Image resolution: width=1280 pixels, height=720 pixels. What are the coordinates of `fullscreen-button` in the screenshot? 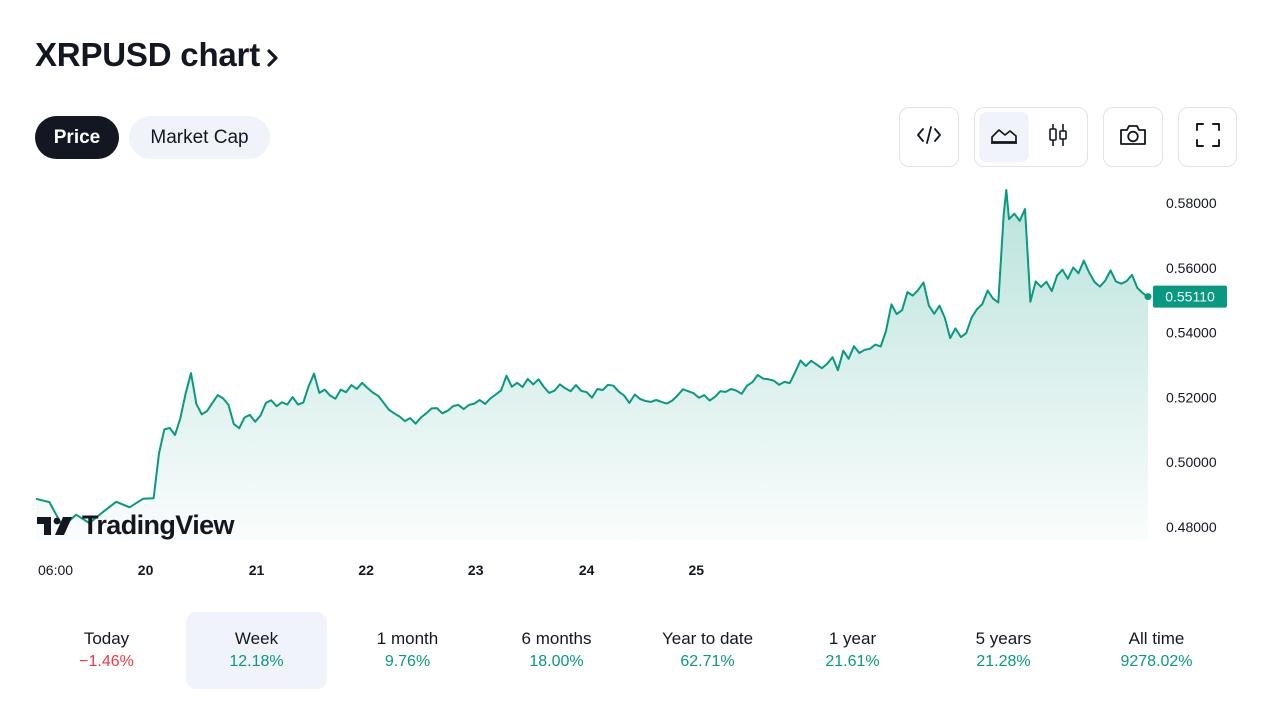 It's located at (1207, 137).